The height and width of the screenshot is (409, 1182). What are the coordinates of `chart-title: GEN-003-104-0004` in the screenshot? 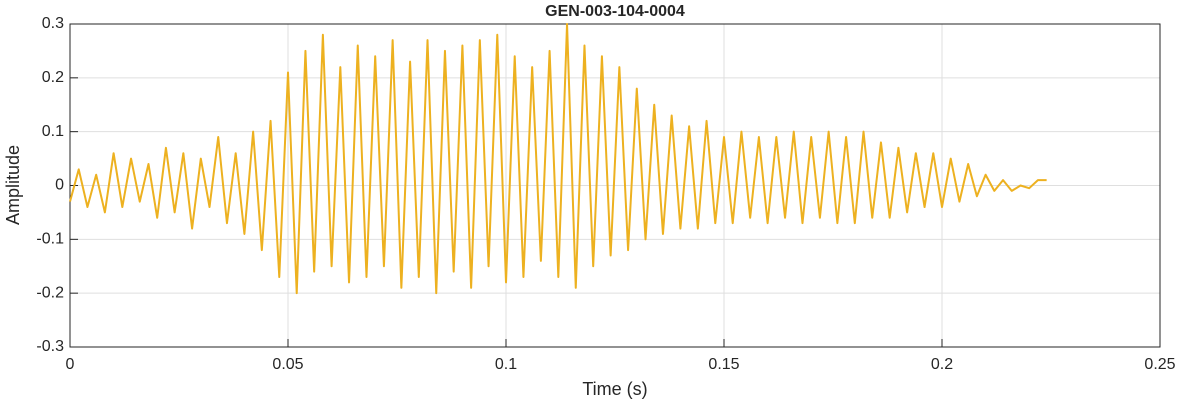 It's located at (615, 11).